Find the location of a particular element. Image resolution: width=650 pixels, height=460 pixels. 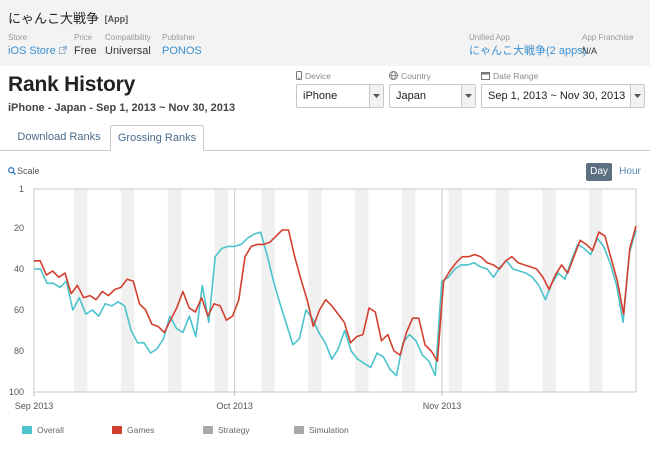

y-tick-label: 80 is located at coordinates (19, 351).